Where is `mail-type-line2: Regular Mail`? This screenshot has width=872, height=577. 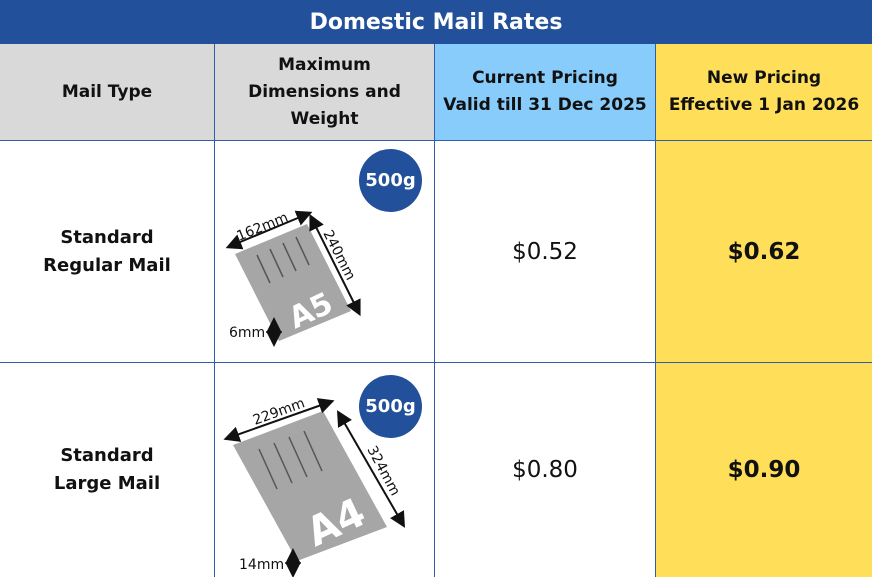
mail-type-line2: Regular Mail is located at coordinates (107, 265).